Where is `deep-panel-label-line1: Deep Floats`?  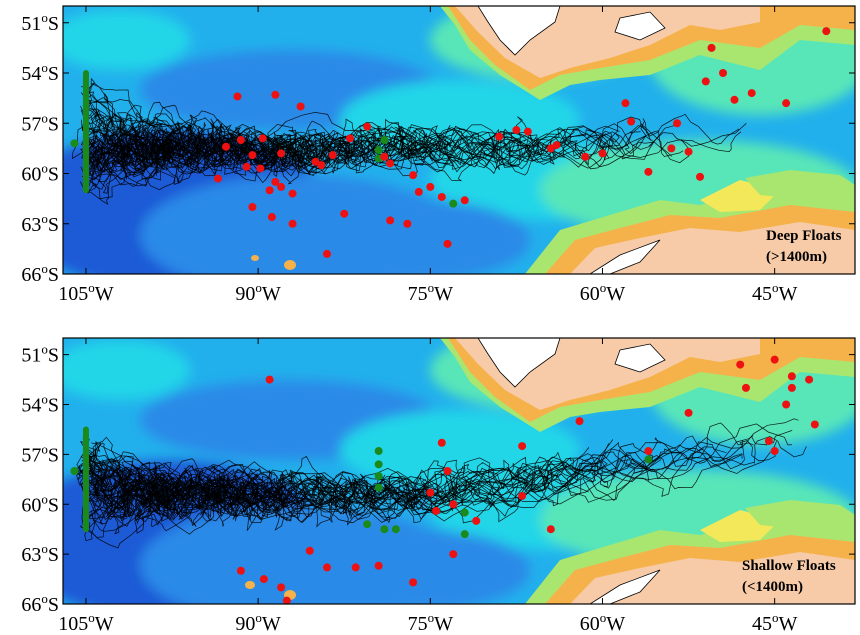 deep-panel-label-line1: Deep Floats is located at coordinates (804, 236).